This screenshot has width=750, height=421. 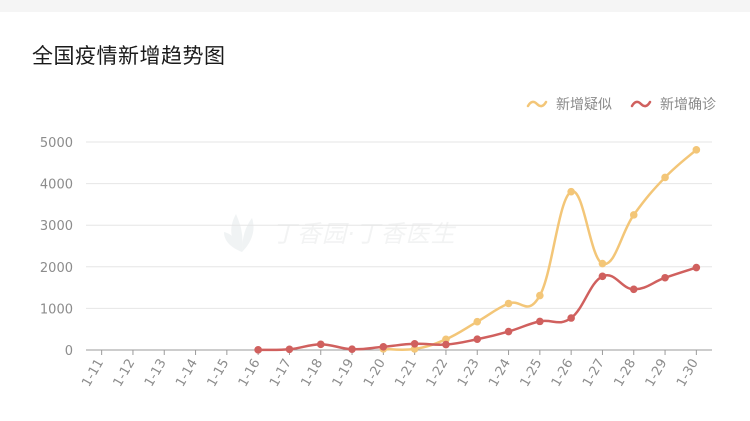 I want to click on x-tick-label: 1-13, so click(x=156, y=373).